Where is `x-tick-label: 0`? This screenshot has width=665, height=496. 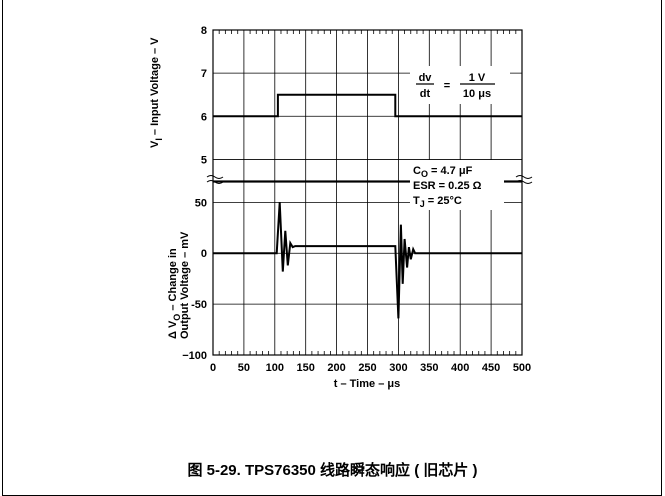
x-tick-label: 0 is located at coordinates (213, 368).